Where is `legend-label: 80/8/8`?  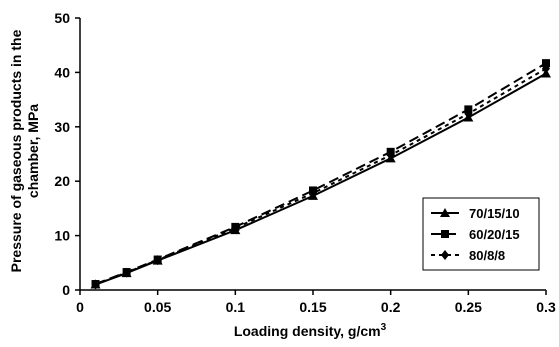 legend-label: 80/8/8 is located at coordinates (487, 255).